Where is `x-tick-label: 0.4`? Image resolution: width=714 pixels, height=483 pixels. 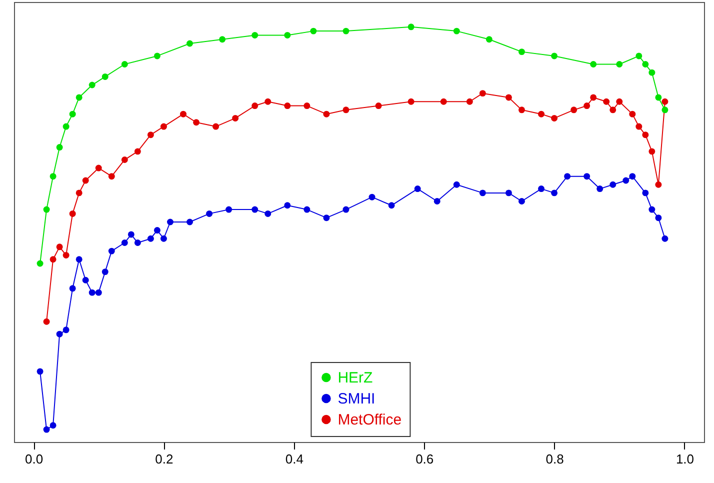 x-tick-label: 0.4 is located at coordinates (294, 459).